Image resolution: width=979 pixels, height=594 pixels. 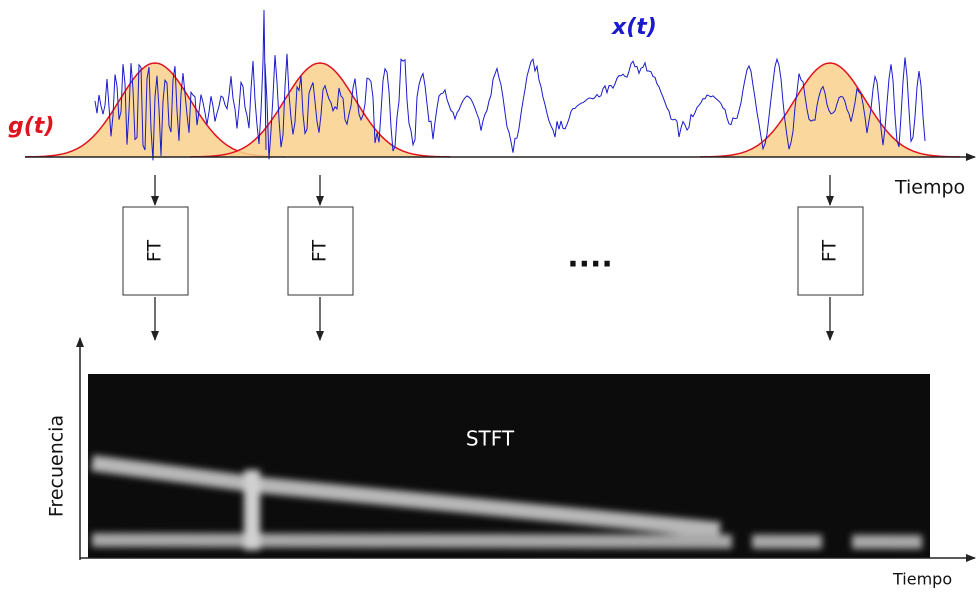 What do you see at coordinates (31, 126) in the screenshot?
I see `window-label: g(t)` at bounding box center [31, 126].